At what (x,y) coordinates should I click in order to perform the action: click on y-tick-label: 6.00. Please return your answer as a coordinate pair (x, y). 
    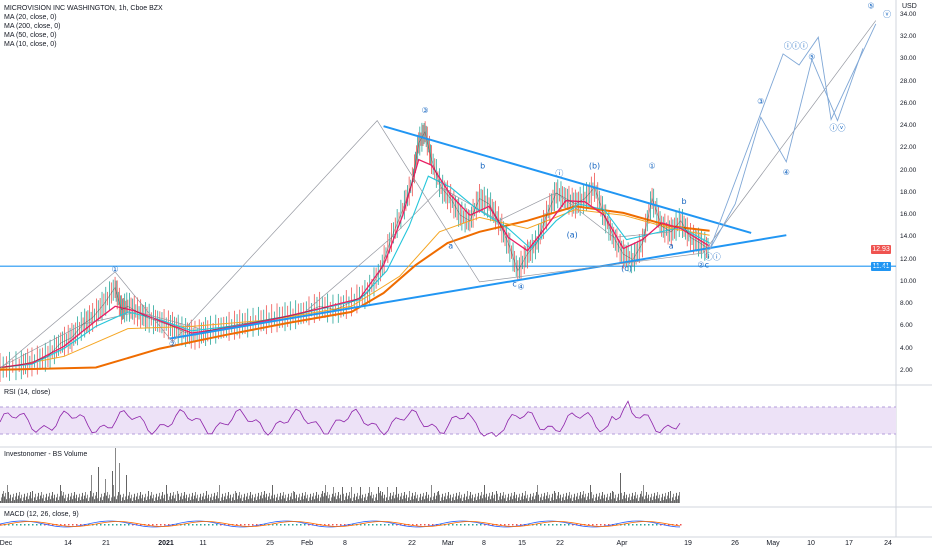
    Looking at the image, I should click on (906, 326).